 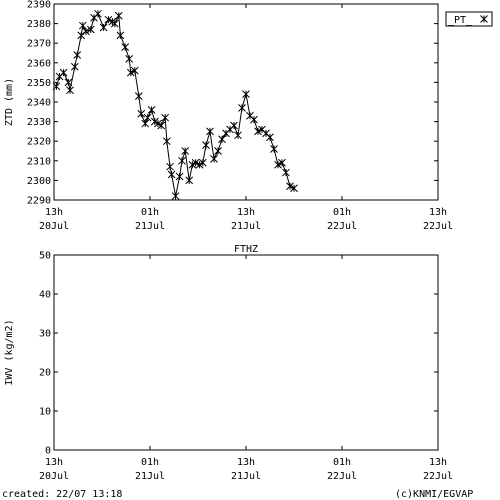 What do you see at coordinates (45, 256) in the screenshot?
I see `y-tick-label: 50` at bounding box center [45, 256].